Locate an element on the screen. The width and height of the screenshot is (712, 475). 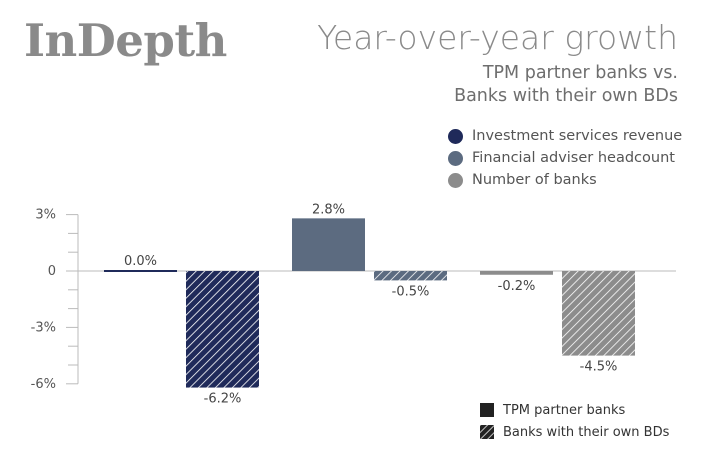
data-label-investment-tpm: 0.0% is located at coordinates (140, 261).